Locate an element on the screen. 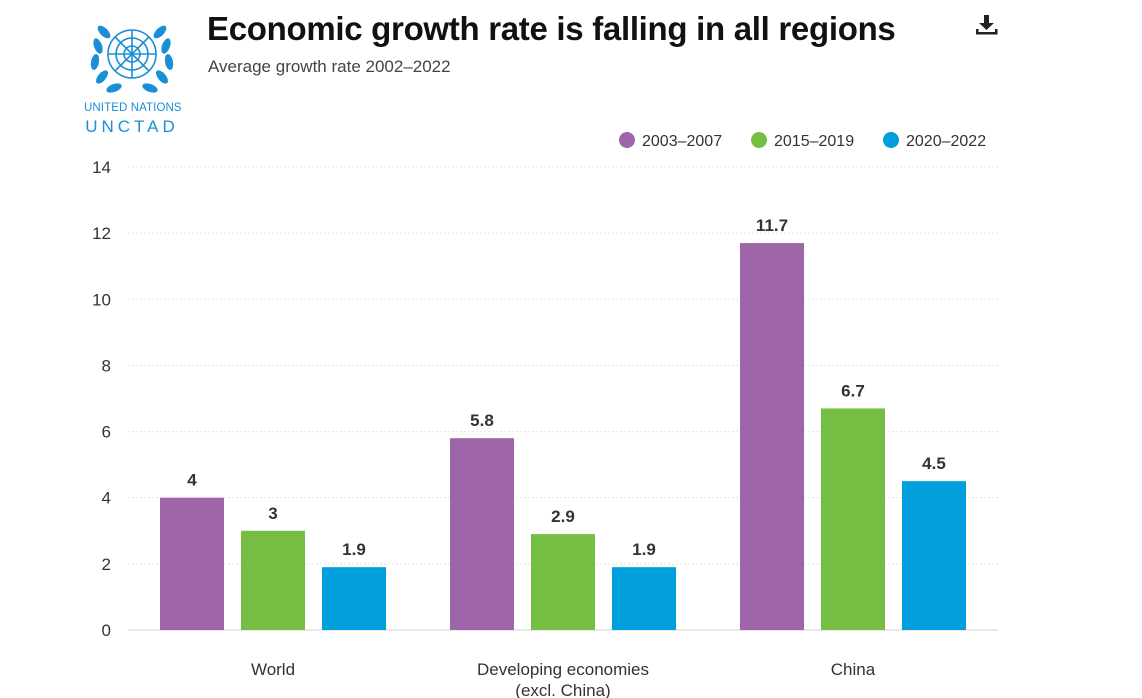 This screenshot has width=1142, height=698. value-label: 4 is located at coordinates (192, 480).